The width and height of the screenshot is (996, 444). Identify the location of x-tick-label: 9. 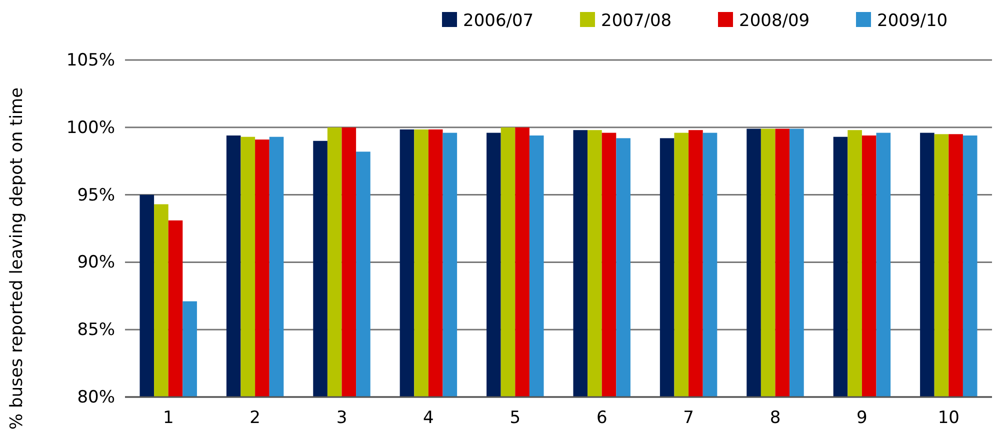
(862, 418).